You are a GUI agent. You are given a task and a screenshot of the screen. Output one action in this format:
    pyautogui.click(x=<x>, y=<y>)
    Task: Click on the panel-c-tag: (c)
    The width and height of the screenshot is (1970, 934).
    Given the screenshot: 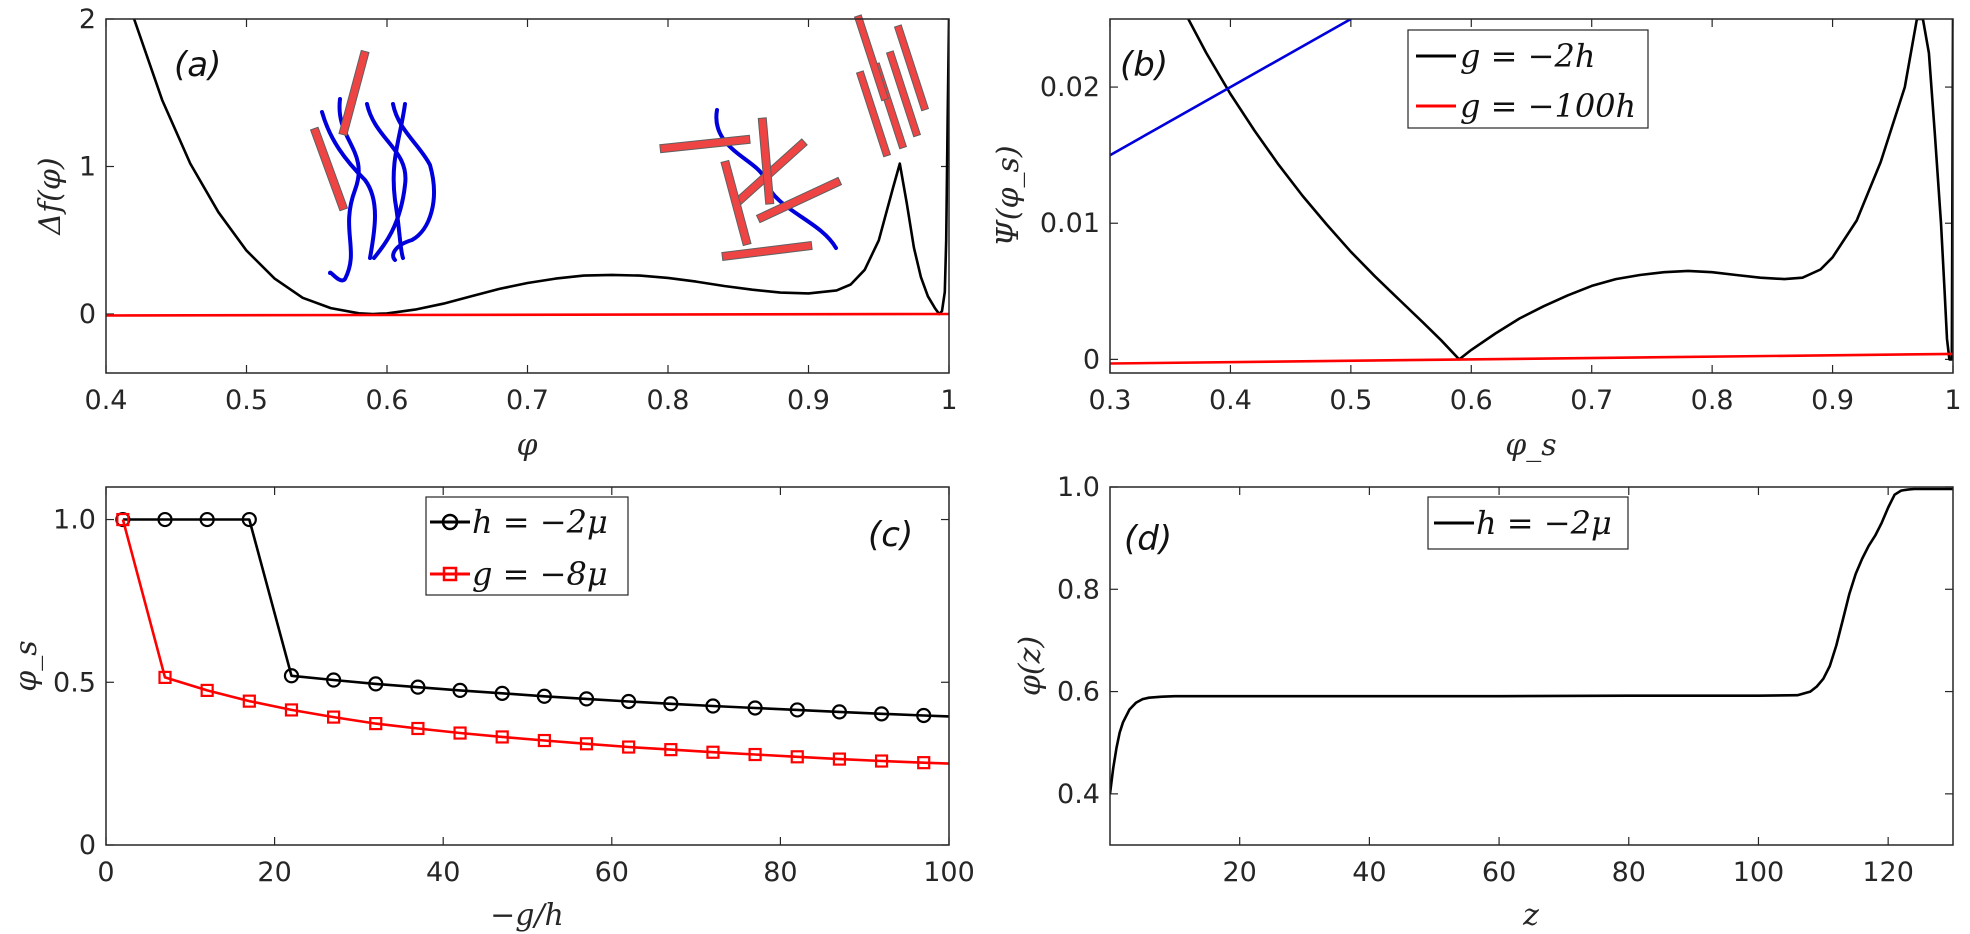 What is the action you would take?
    pyautogui.click(x=890, y=535)
    